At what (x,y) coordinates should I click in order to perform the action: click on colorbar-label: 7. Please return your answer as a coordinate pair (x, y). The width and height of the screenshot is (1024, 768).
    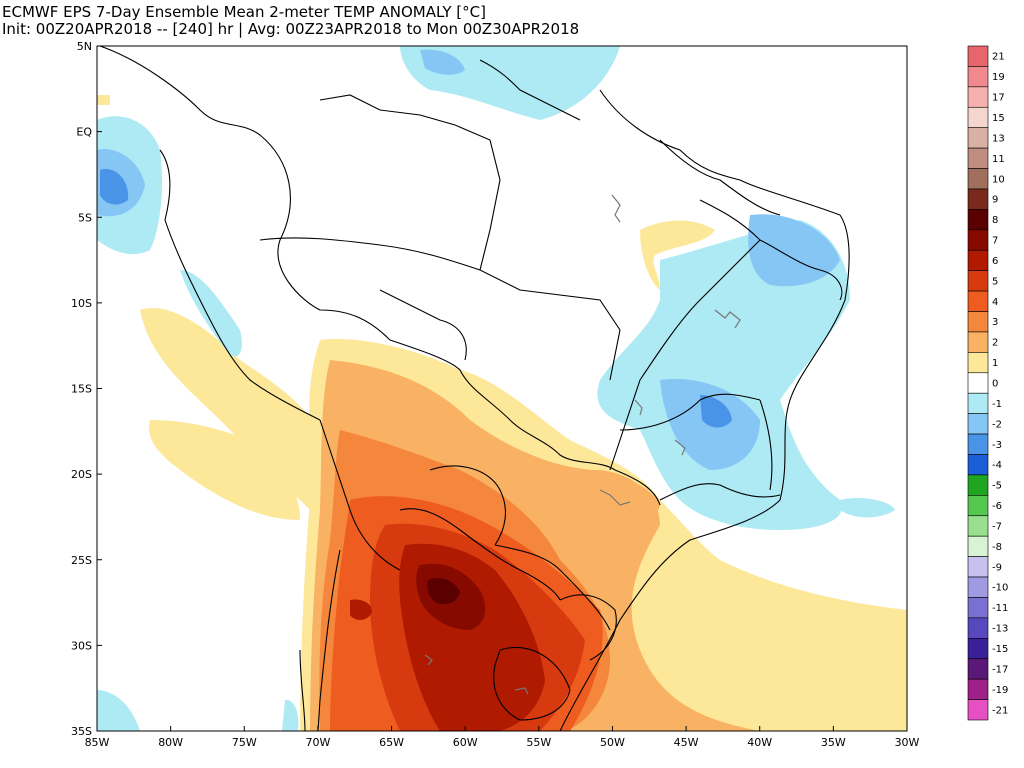
    Looking at the image, I should click on (995, 241).